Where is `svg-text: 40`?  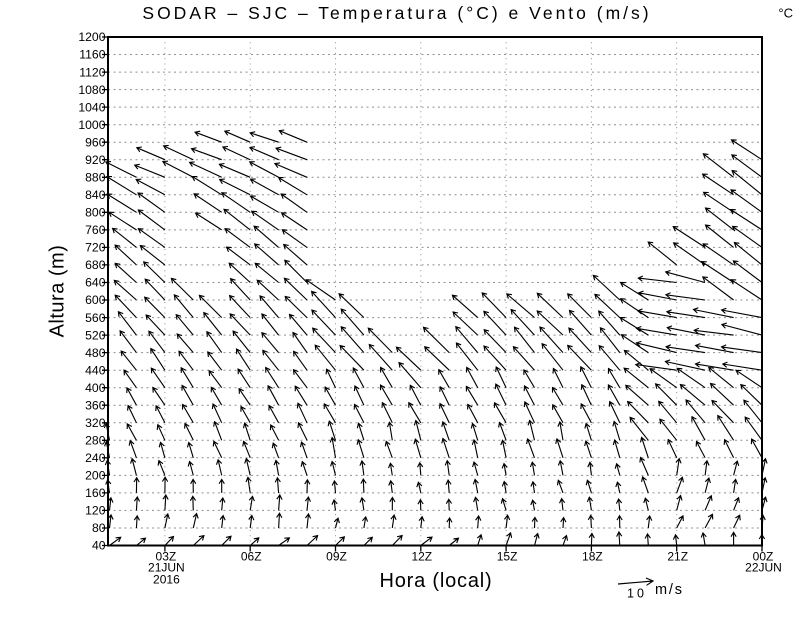
svg-text: 40 is located at coordinates (99, 546).